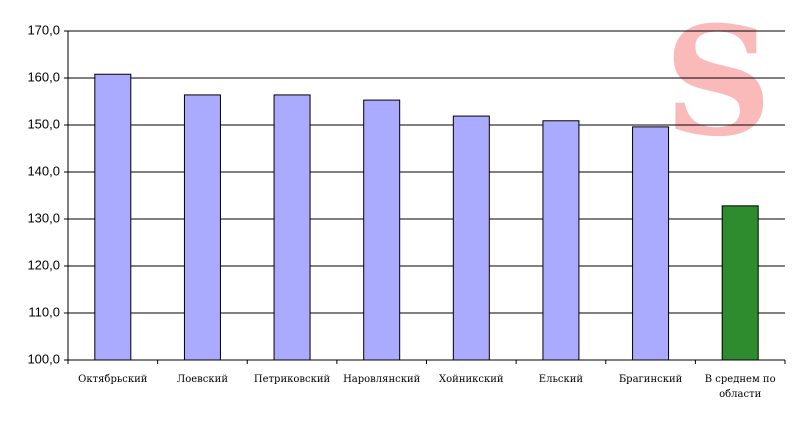  I want to click on watermark: S, so click(718, 85).